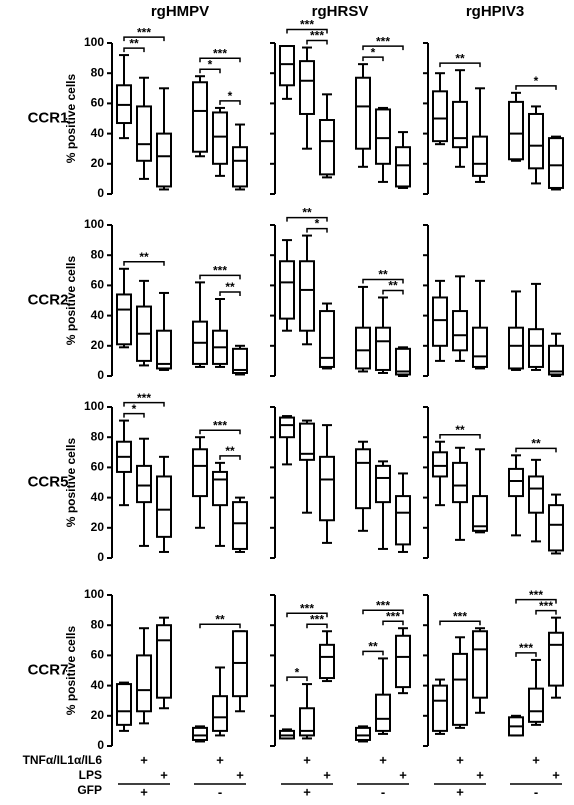 This screenshot has width=574, height=805. Describe the element at coordinates (98, 163) in the screenshot. I see `y-tick-label: 20` at that location.